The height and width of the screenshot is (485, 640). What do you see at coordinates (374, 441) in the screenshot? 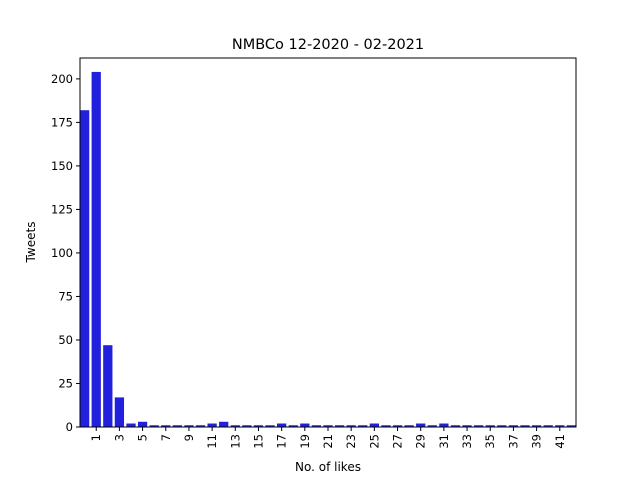
I see `x-tick-label: 25` at bounding box center [374, 441].